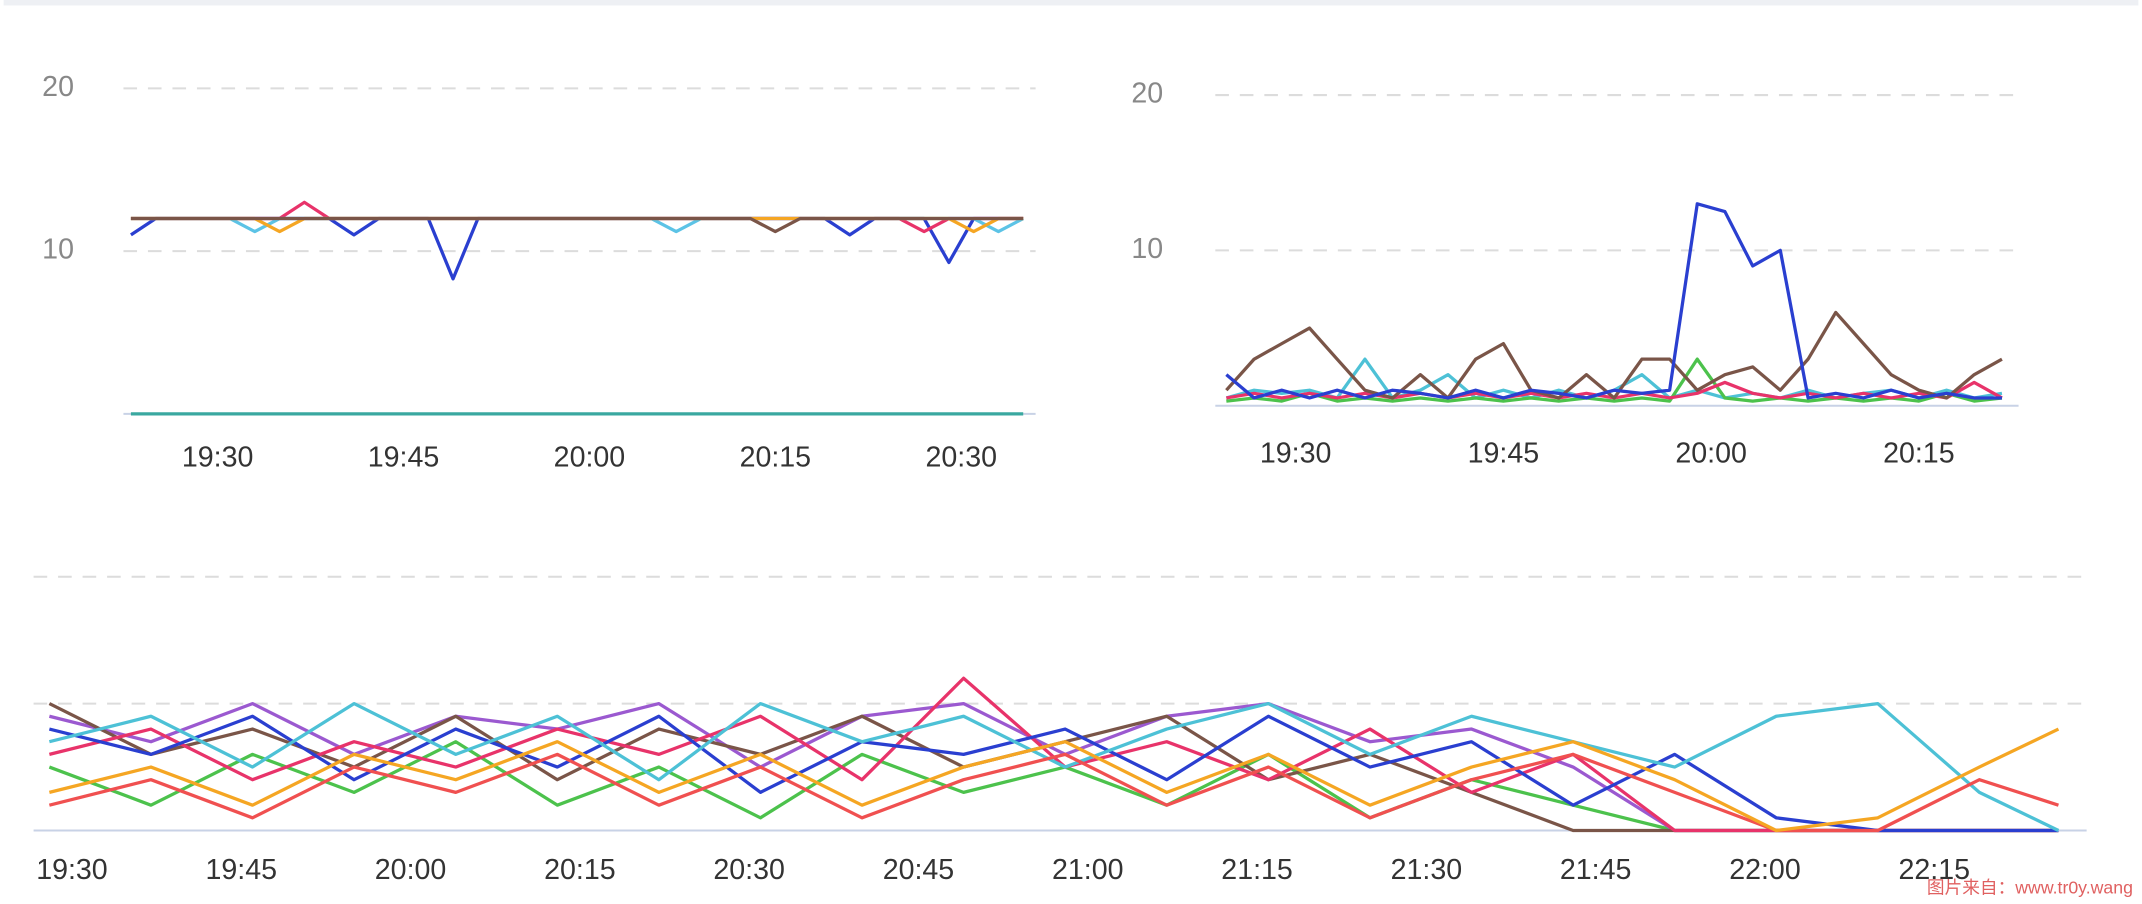 This screenshot has width=2142, height=904. I want to click on x-tick-label: 21:15, so click(1257, 870).